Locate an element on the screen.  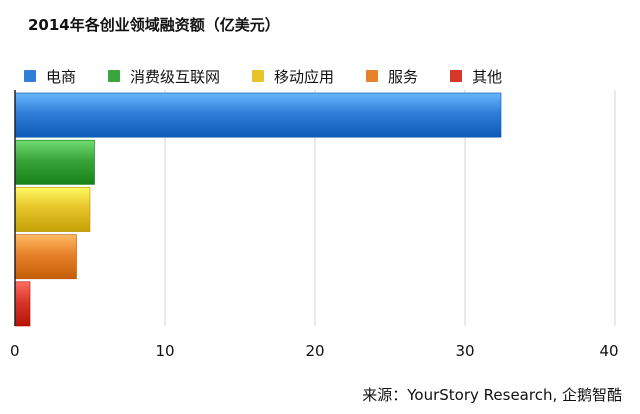
legend-item: 其他 is located at coordinates (471, 76).